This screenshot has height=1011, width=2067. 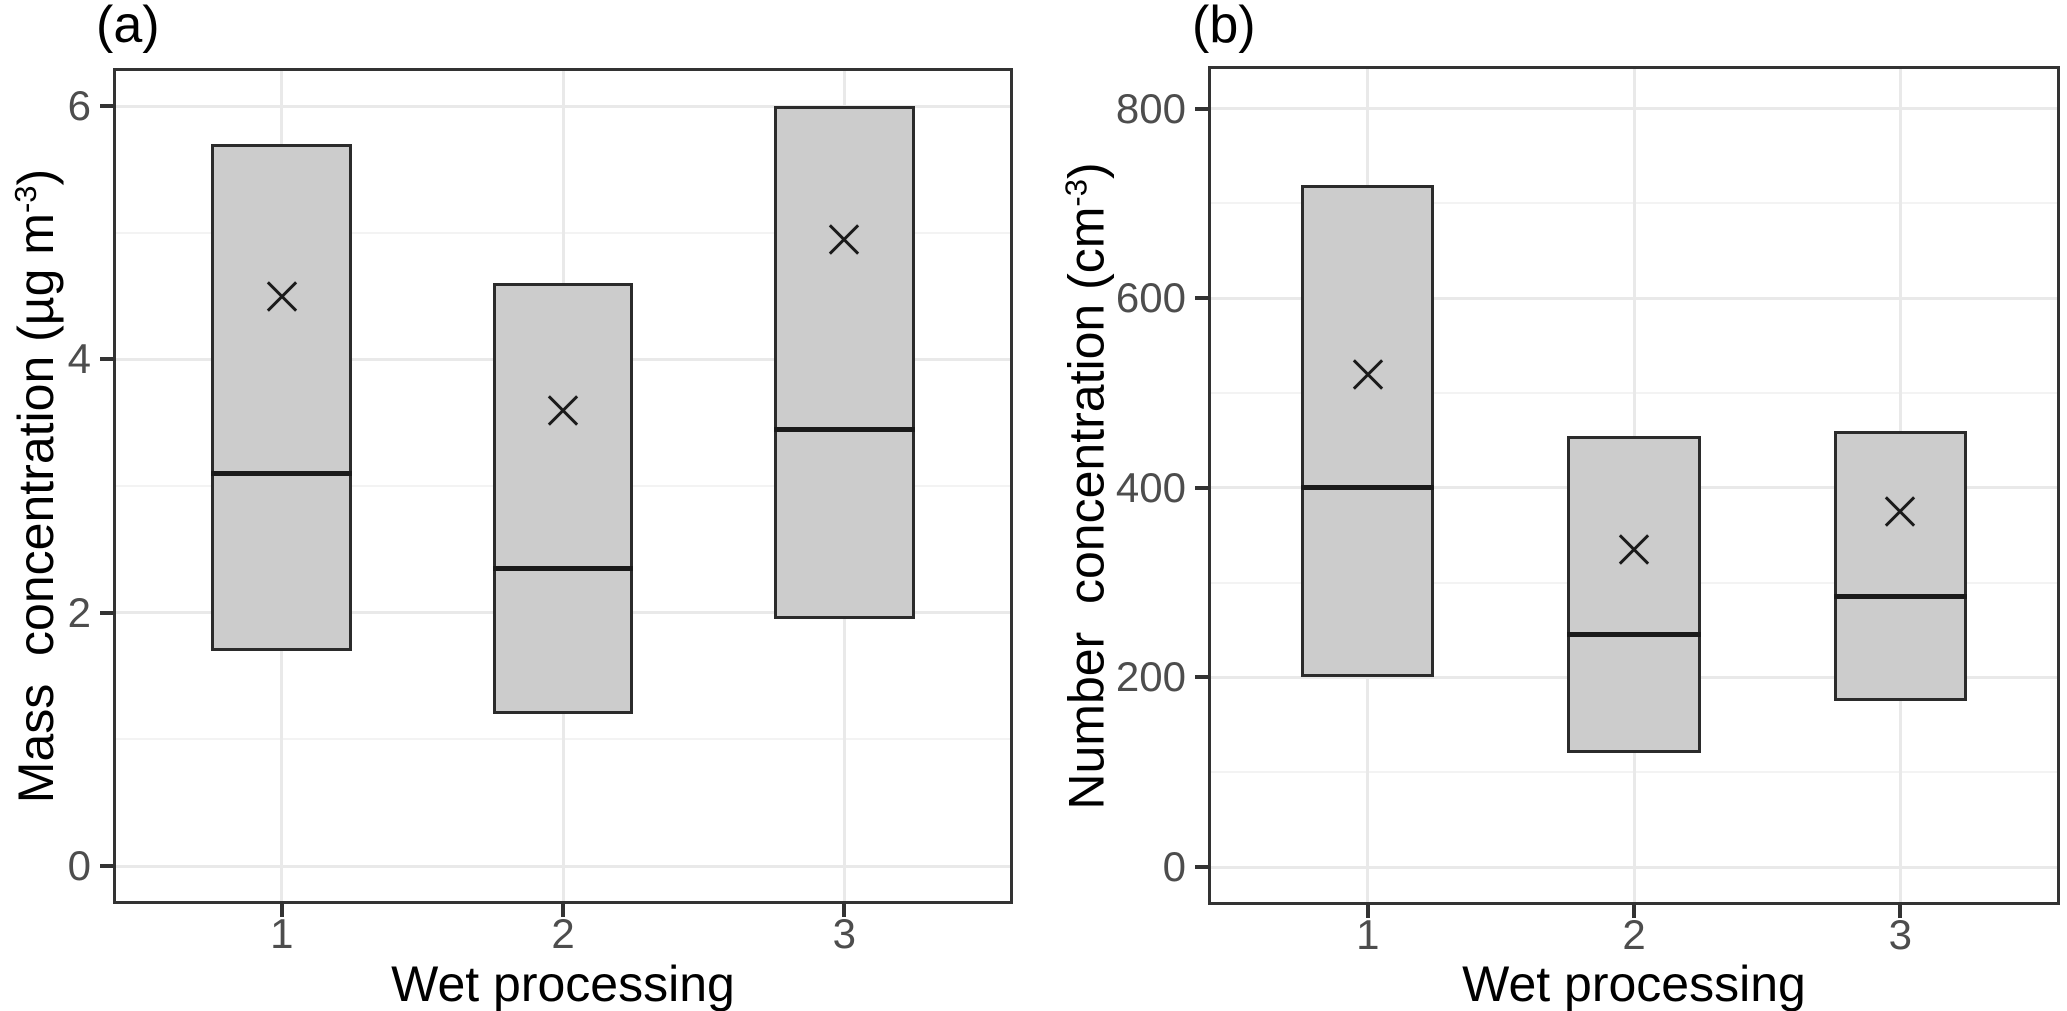 What do you see at coordinates (79, 612) in the screenshot?
I see `y-tick-label: 2` at bounding box center [79, 612].